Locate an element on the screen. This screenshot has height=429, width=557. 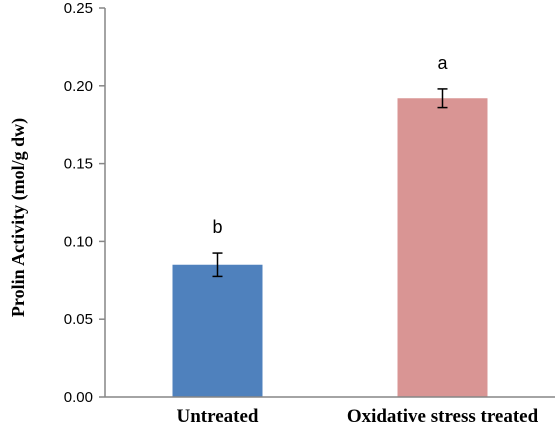
significance-label: b is located at coordinates (217, 227).